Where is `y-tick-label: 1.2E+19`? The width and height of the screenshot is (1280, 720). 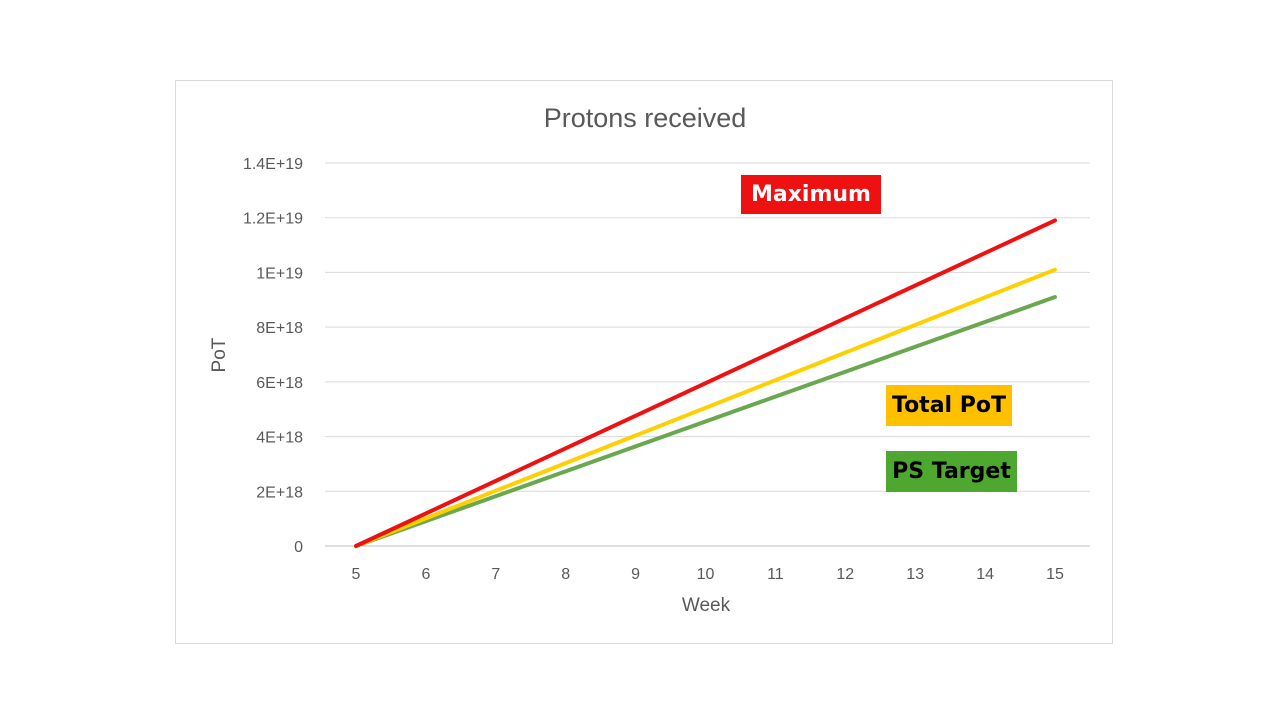
y-tick-label: 1.2E+19 is located at coordinates (273, 219).